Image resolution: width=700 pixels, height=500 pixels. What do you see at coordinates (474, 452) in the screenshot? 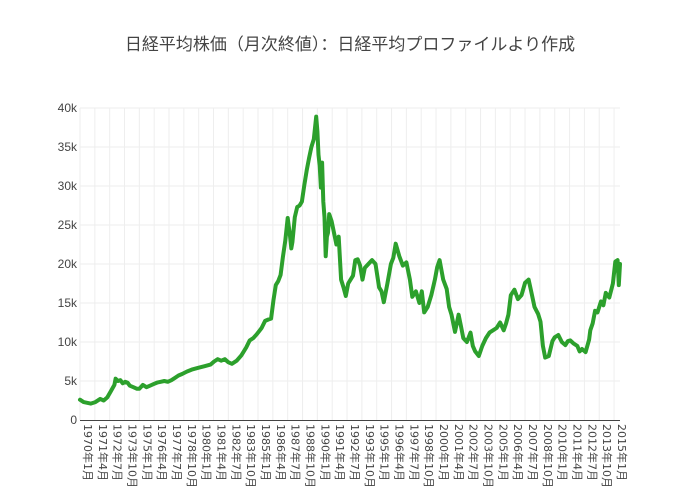
I see `x-tick-label: 2002年7月` at bounding box center [474, 452].